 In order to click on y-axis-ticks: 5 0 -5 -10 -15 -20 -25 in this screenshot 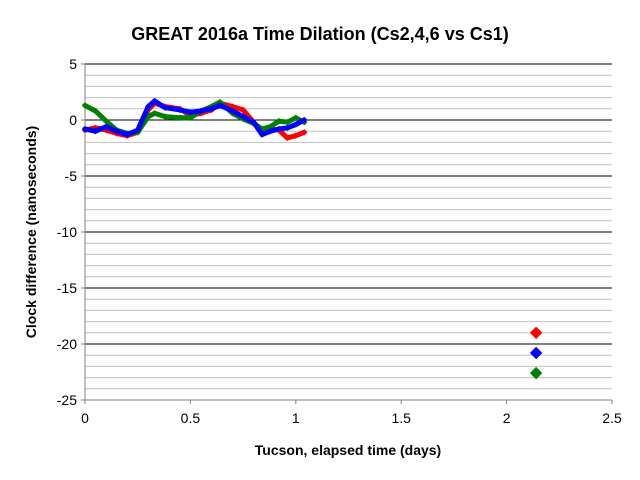, I will do `click(71, 232)`.